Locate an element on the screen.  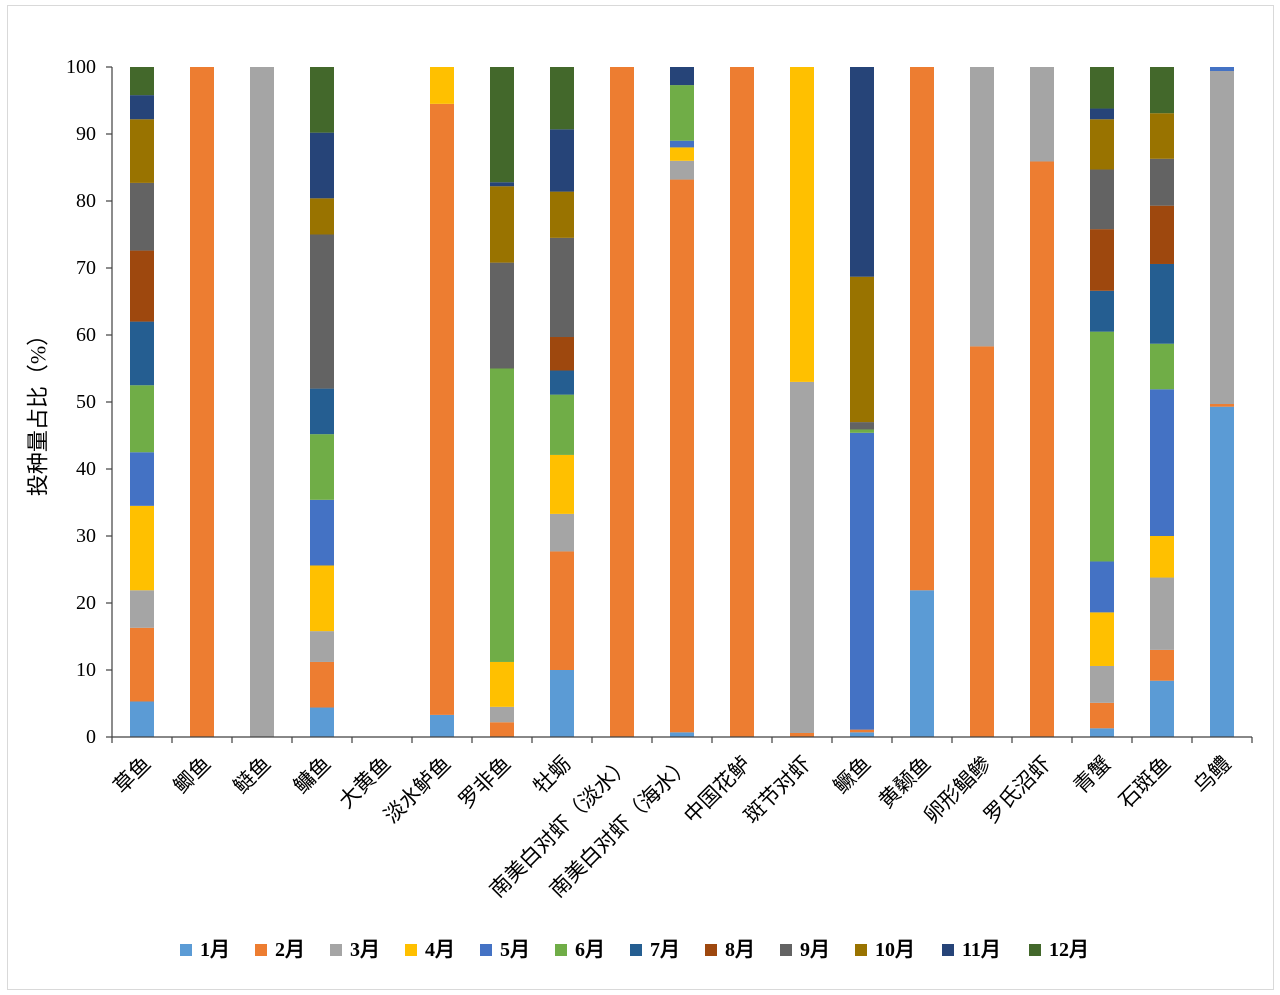
bar-segment-c7-m11 is located at coordinates (502, 184).